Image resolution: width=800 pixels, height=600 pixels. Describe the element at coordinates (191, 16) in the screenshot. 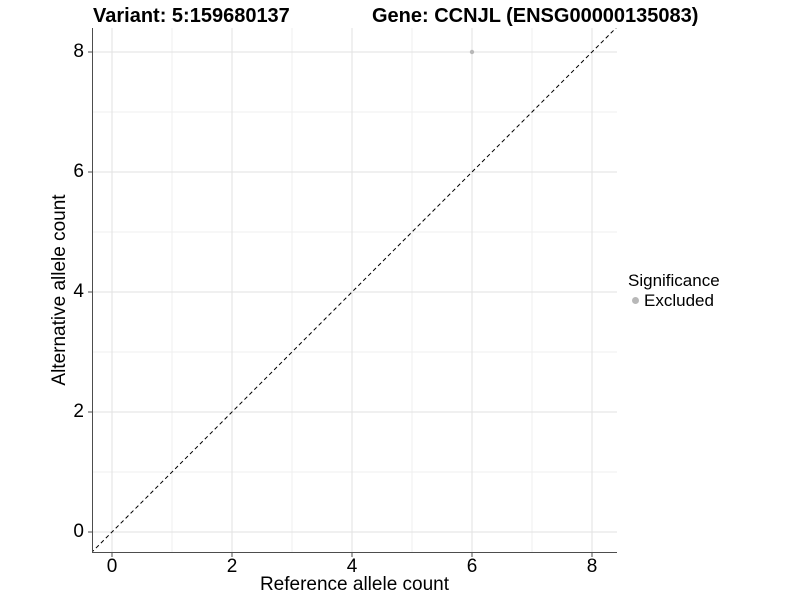

I see `plot-title-variant: Variant: 5:159680137` at that location.